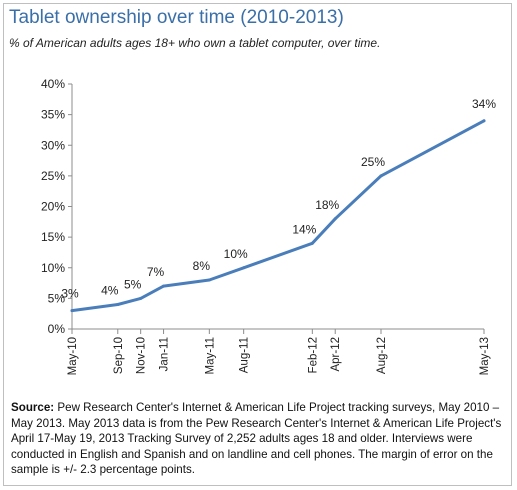 The image size is (517, 490). What do you see at coordinates (210, 356) in the screenshot?
I see `x-tick-label: May-11` at bounding box center [210, 356].